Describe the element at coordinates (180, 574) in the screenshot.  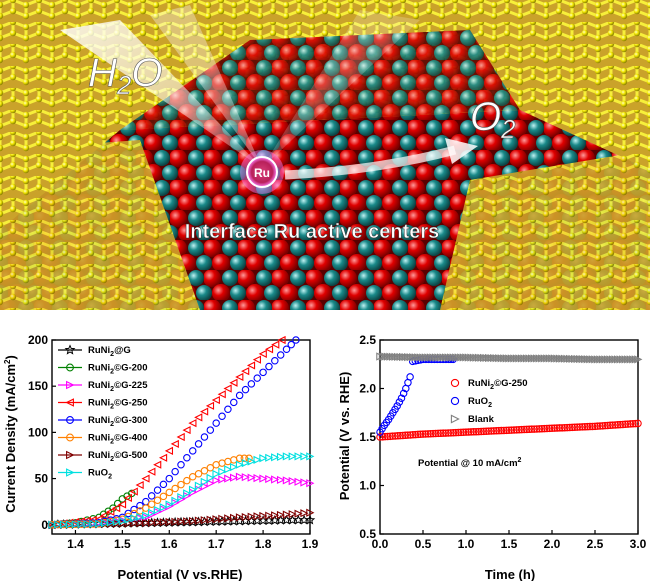
I see `lsv-xlabel: Potential (V vs.RHE)` at that location.